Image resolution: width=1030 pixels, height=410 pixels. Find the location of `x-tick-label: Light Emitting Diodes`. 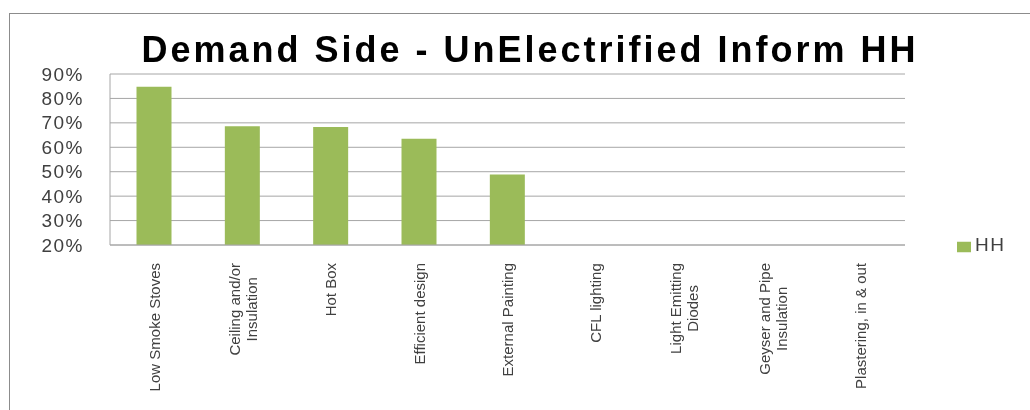

x-tick-label: Light Emitting Diodes is located at coordinates (684, 308).